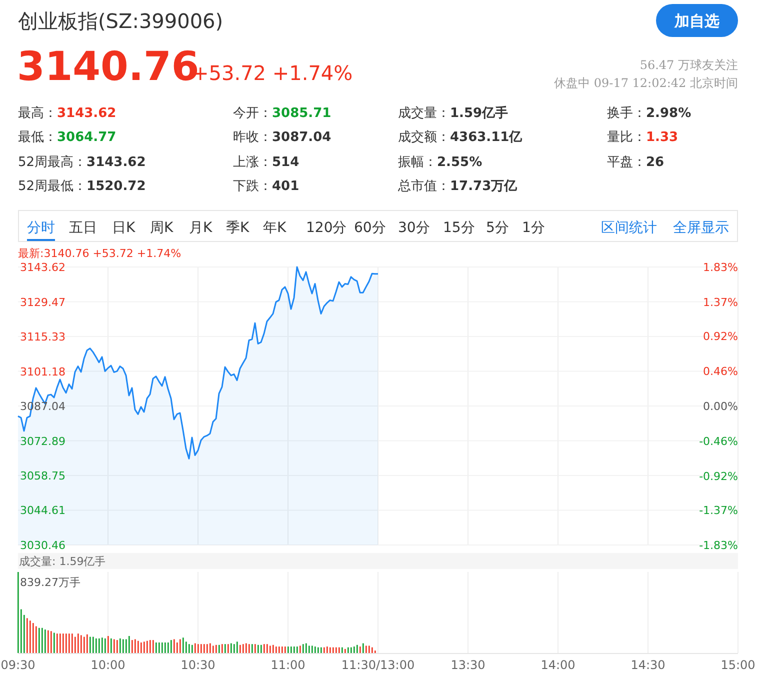 The height and width of the screenshot is (684, 768). What do you see at coordinates (718, 511) in the screenshot?
I see `y2-tick-label: -1.37%` at bounding box center [718, 511].